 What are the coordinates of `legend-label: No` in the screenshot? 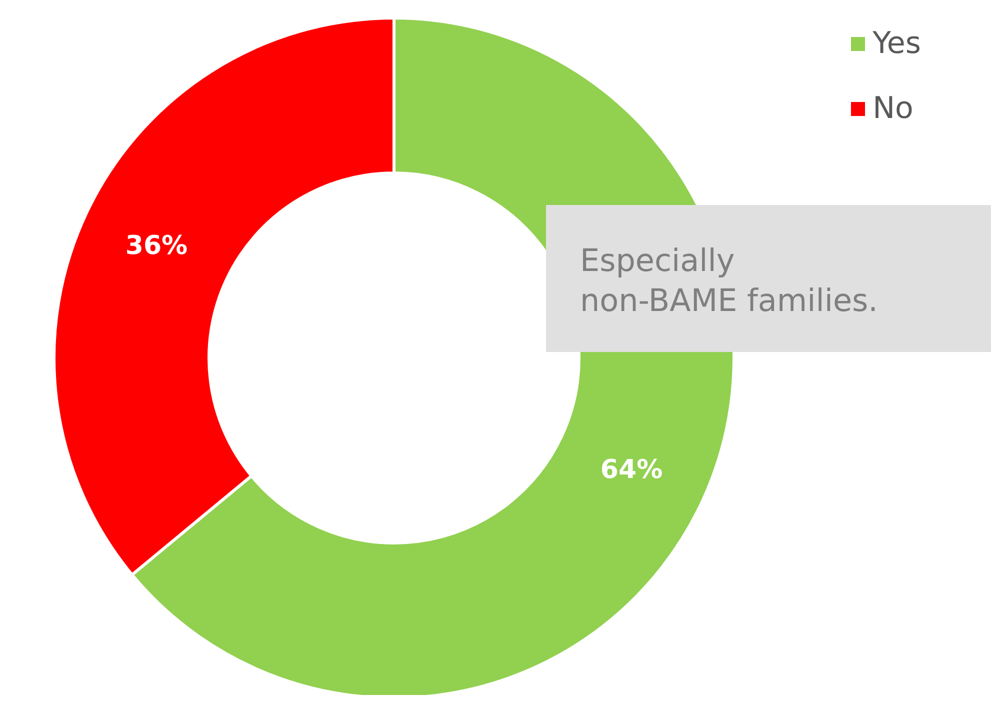 It's located at (893, 108).